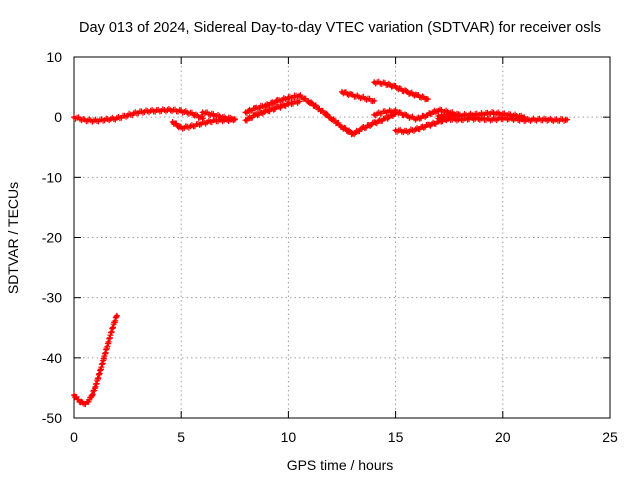 This screenshot has height=480, width=640. What do you see at coordinates (138, 115) in the screenshot?
I see `series-track-a` at bounding box center [138, 115].